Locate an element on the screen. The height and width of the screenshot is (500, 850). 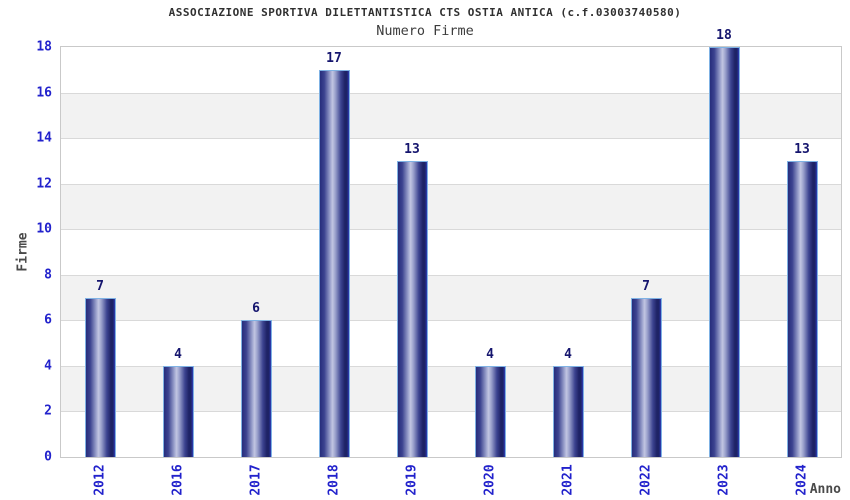
bar-2021 is located at coordinates (568, 411).